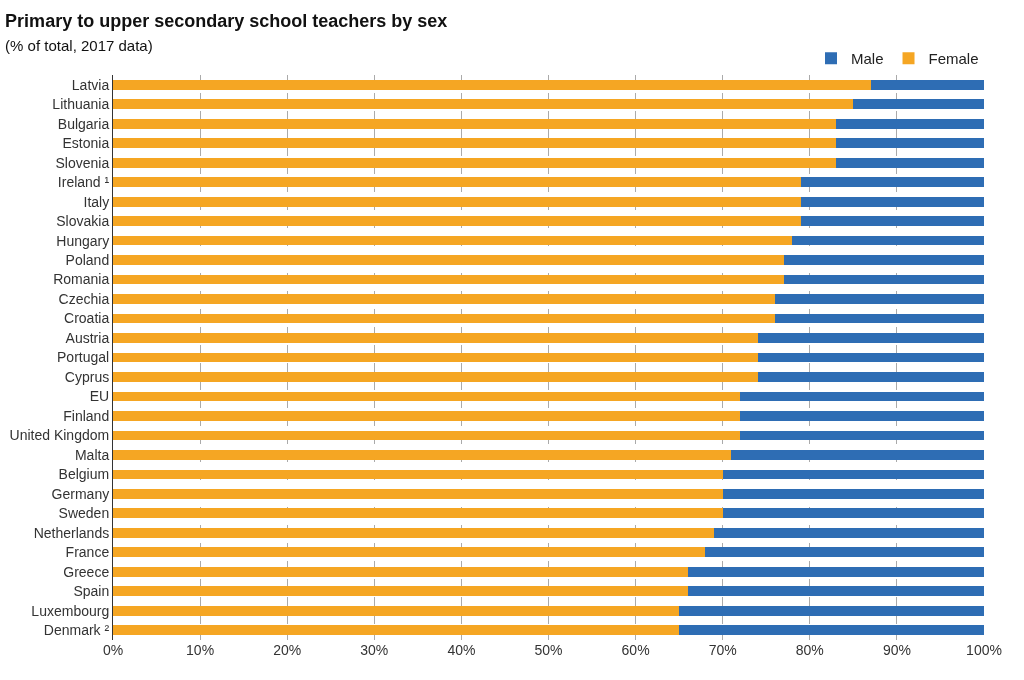 The height and width of the screenshot is (680, 1024). What do you see at coordinates (82, 162) in the screenshot?
I see `y-tick-label: Slovenia` at bounding box center [82, 162].